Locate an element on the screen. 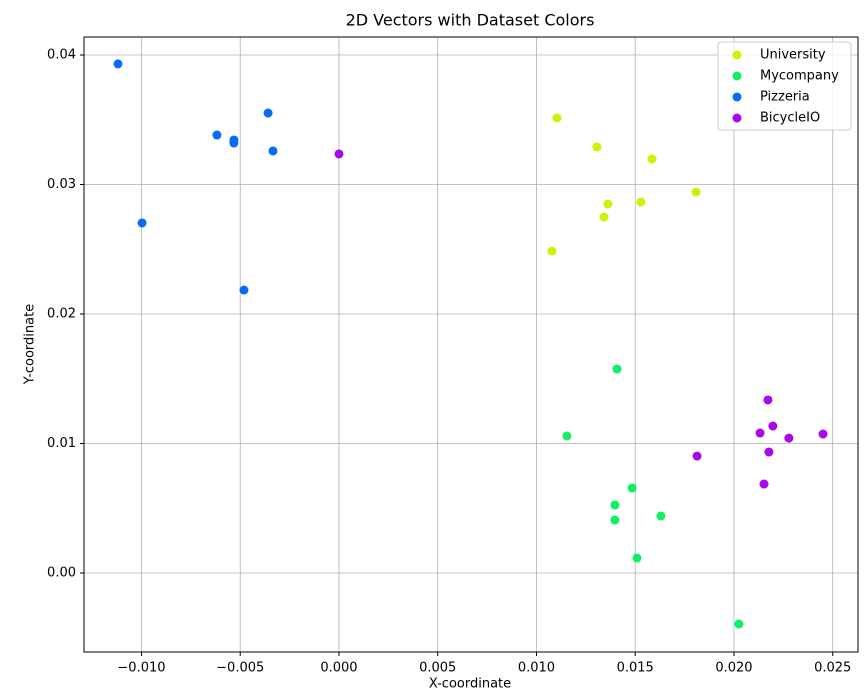 This screenshot has width=864, height=688. legend-label: Mycompany is located at coordinates (799, 76).